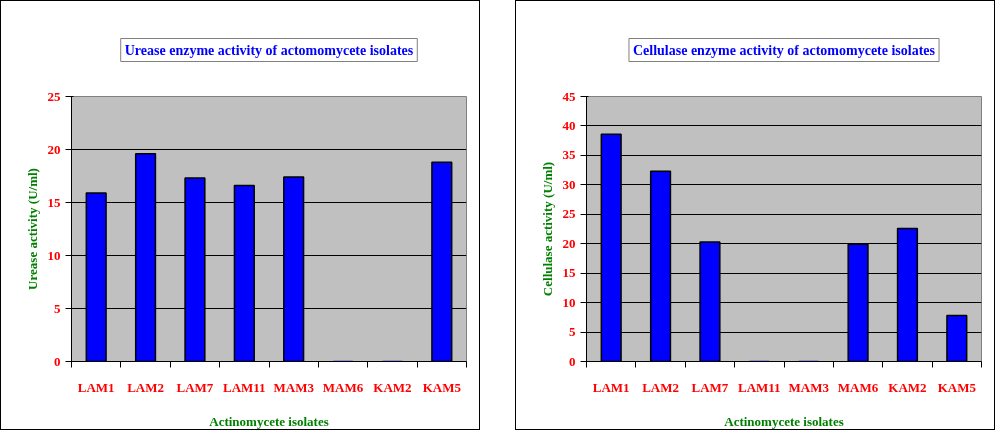 Image resolution: width=1007 pixels, height=435 pixels. What do you see at coordinates (547, 229) in the screenshot?
I see `y-axis-title: Cellulase activity (U/ml)` at bounding box center [547, 229].